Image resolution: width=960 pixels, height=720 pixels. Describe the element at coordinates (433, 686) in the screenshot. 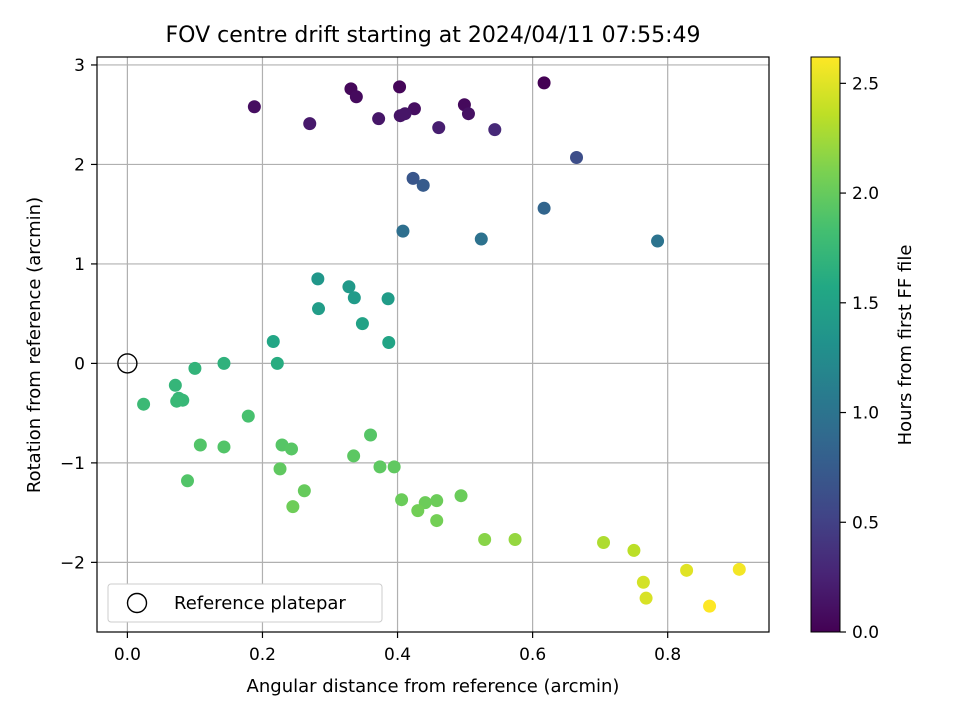

I see `x-axis-label: Angular distance from reference (arcmin)` at that location.